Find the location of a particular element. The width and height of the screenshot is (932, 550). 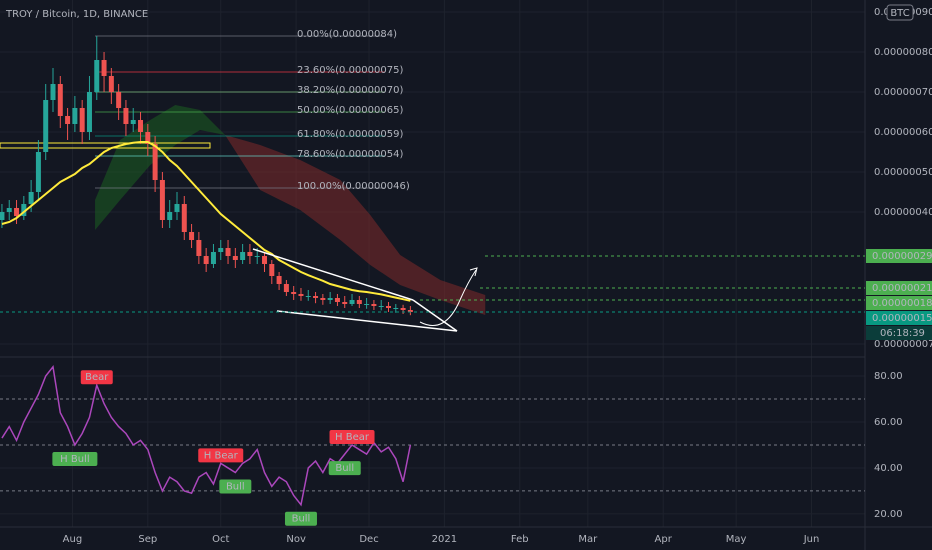

x-tick-label: Apr is located at coordinates (664, 539).